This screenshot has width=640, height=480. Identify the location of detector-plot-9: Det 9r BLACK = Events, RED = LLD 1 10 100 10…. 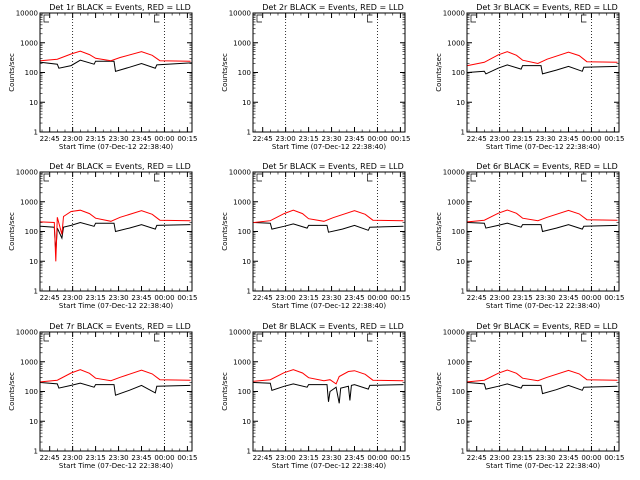
(530, 396).